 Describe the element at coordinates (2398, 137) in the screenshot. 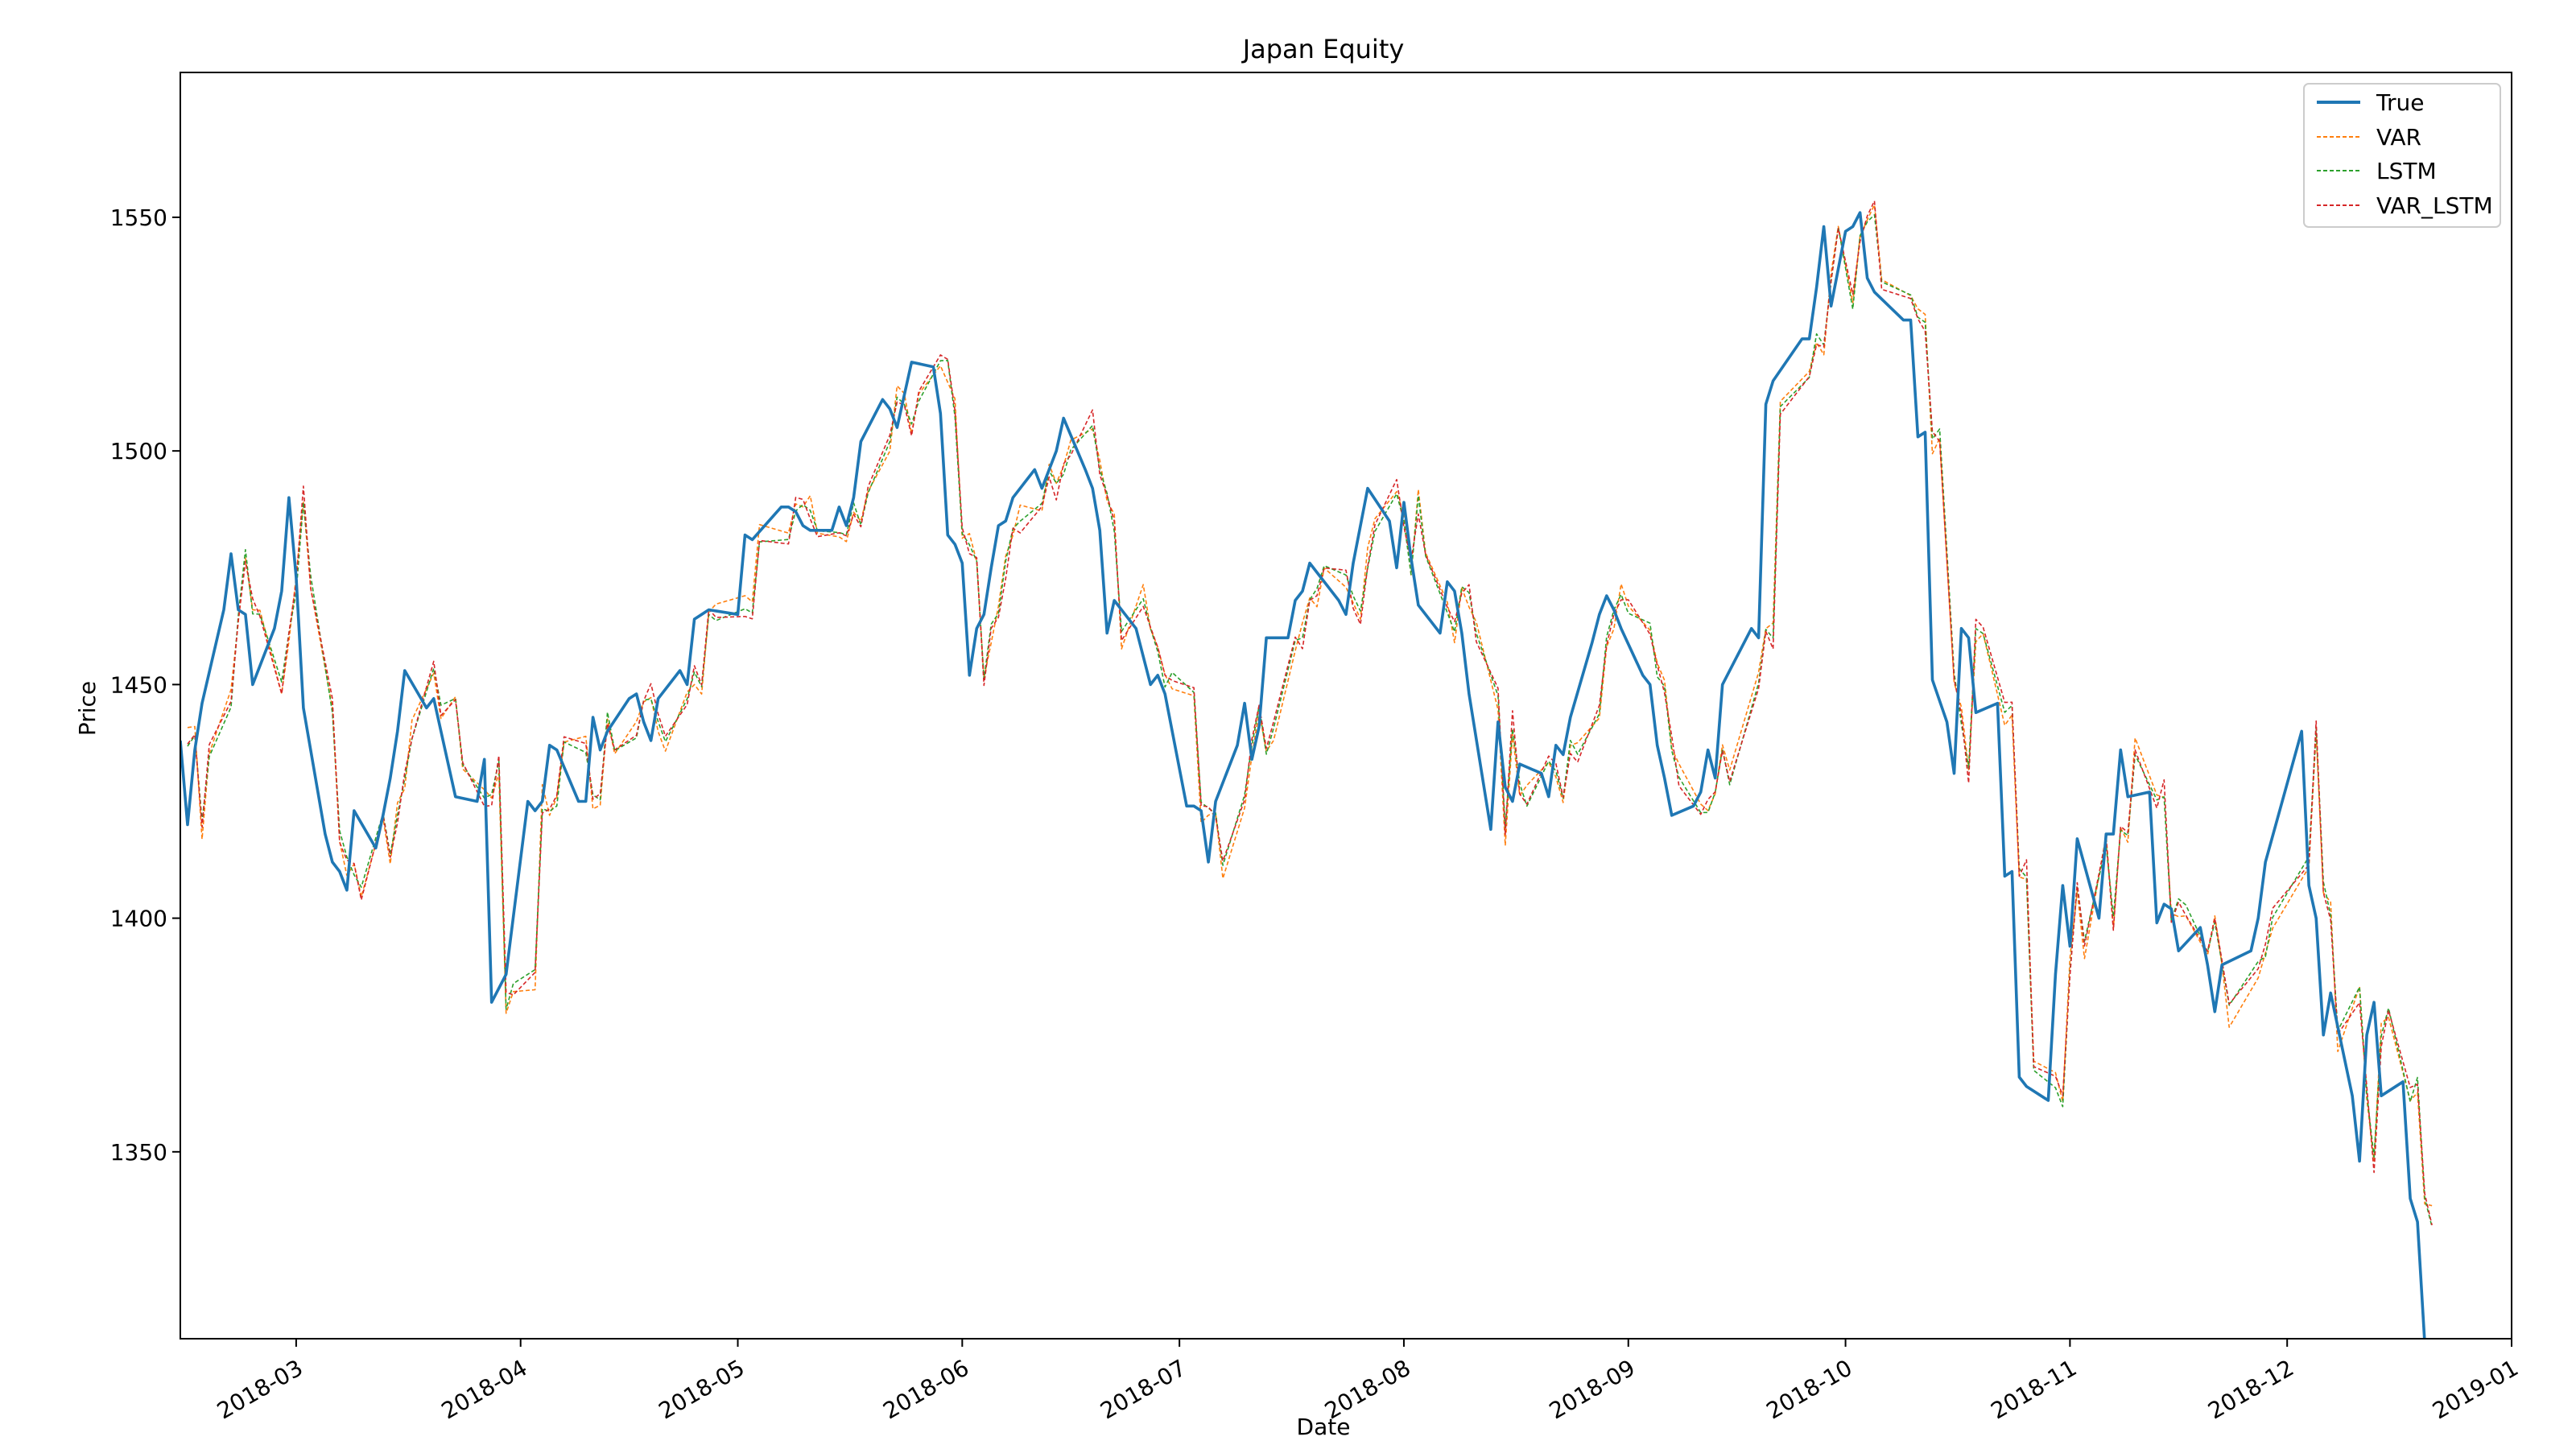

I see `legend-label-var: VAR` at that location.